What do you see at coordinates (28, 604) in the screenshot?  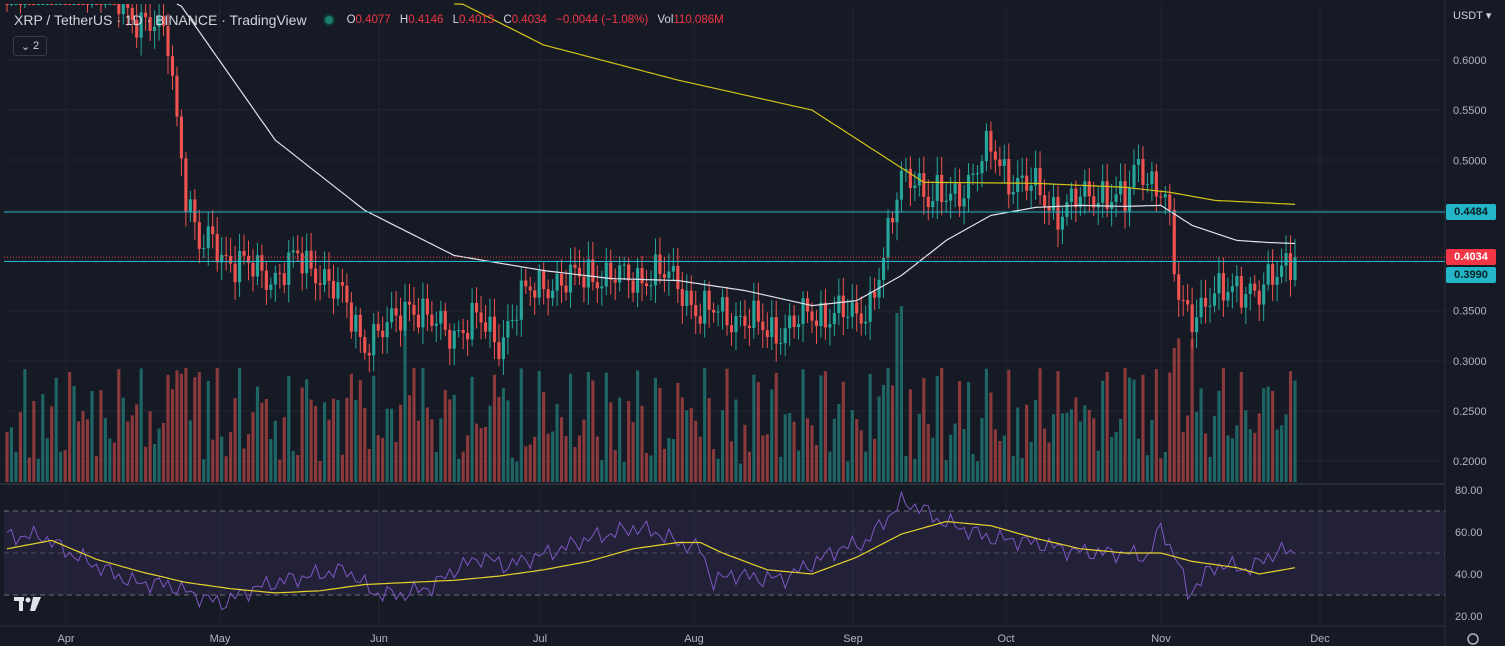 I see `tradingview-logo` at bounding box center [28, 604].